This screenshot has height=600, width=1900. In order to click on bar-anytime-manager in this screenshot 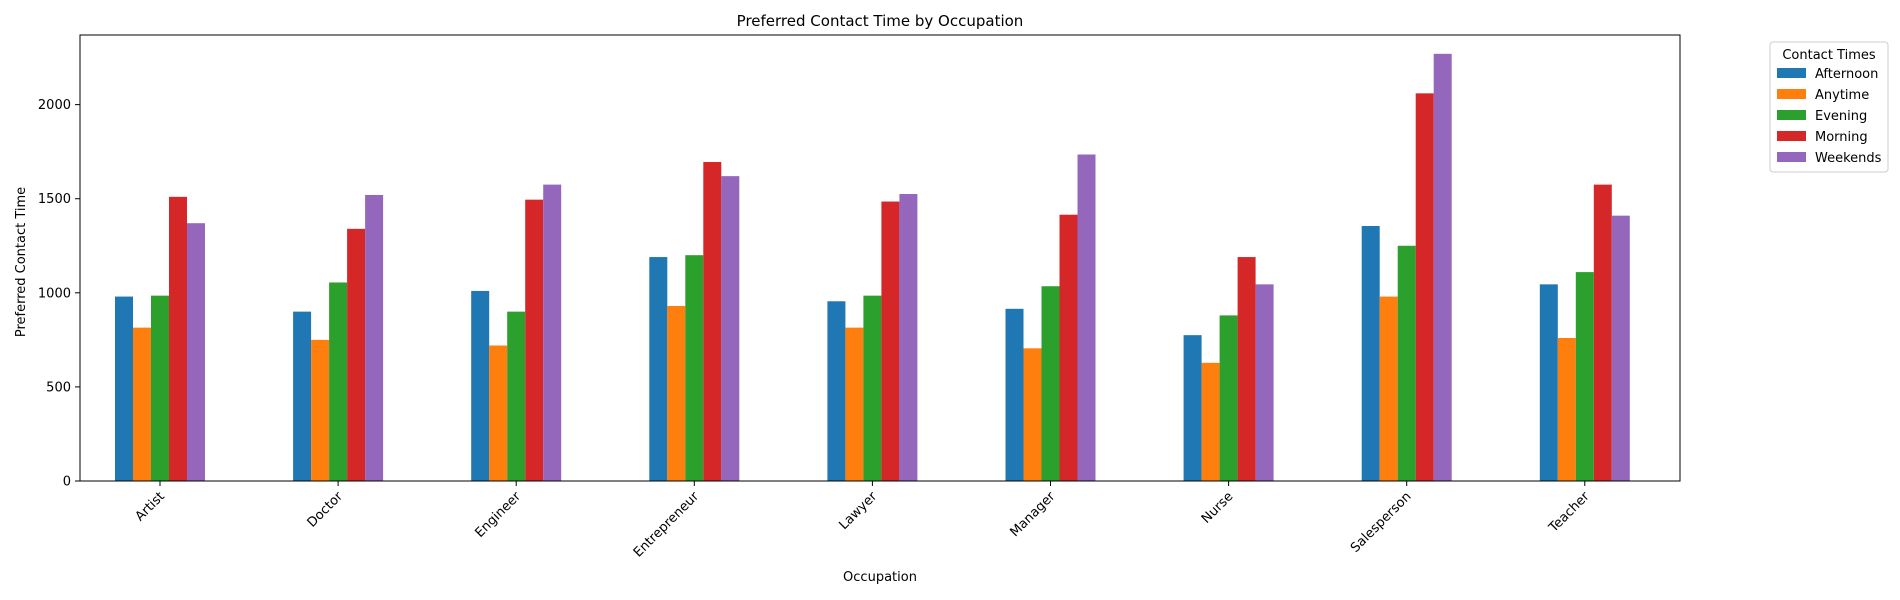, I will do `click(1032, 414)`.